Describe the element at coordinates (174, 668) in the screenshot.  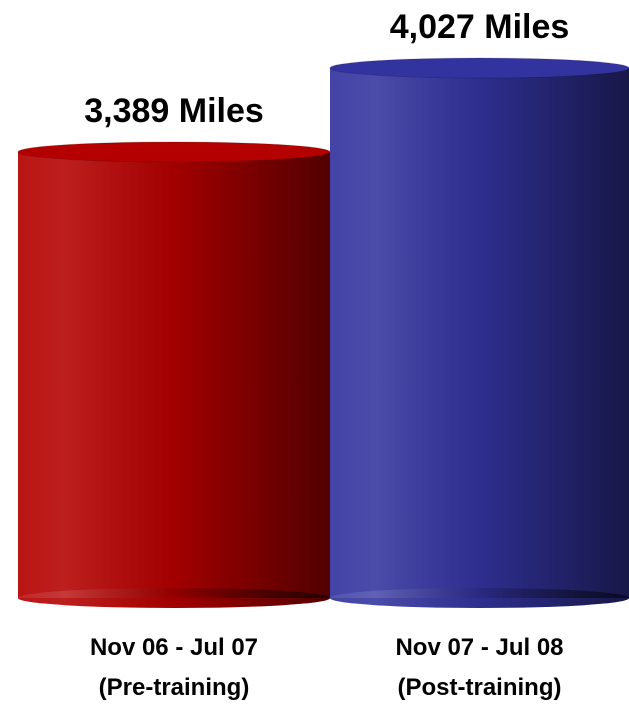
I see `x-tick-label: Nov 06 - Jul 07 (Pre-training)` at that location.